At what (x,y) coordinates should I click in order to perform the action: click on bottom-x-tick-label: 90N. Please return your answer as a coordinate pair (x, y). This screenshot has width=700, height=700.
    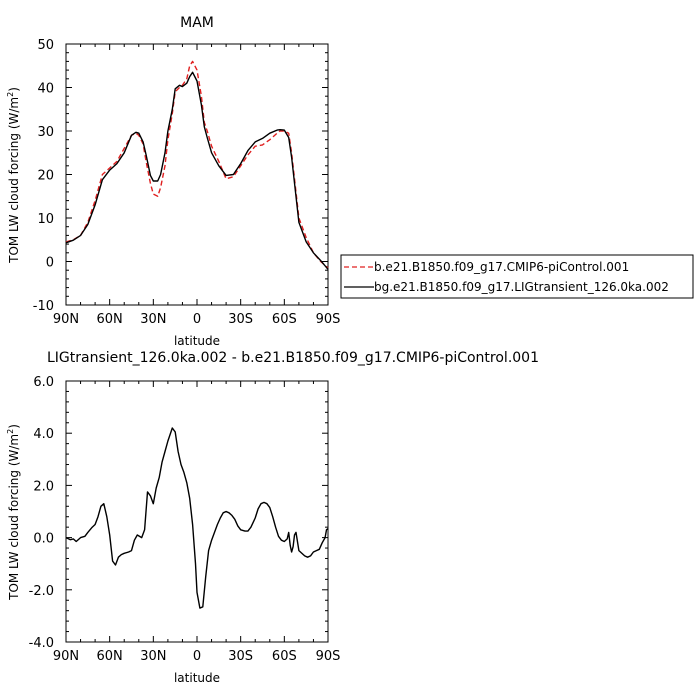
    Looking at the image, I should click on (66, 656).